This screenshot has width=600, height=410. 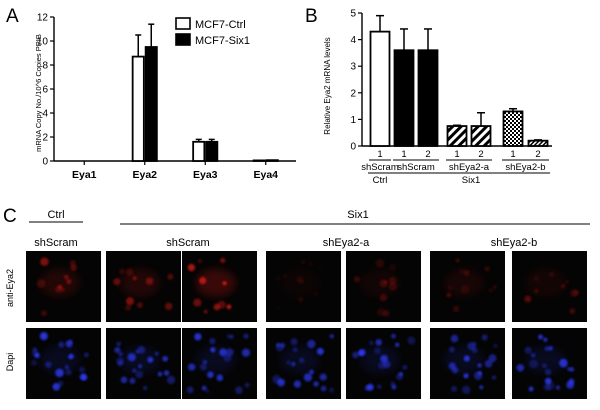 I want to click on panel-c-column-labels: shScram shScram shEya2-a shEya2-b, so click(x=285, y=243).